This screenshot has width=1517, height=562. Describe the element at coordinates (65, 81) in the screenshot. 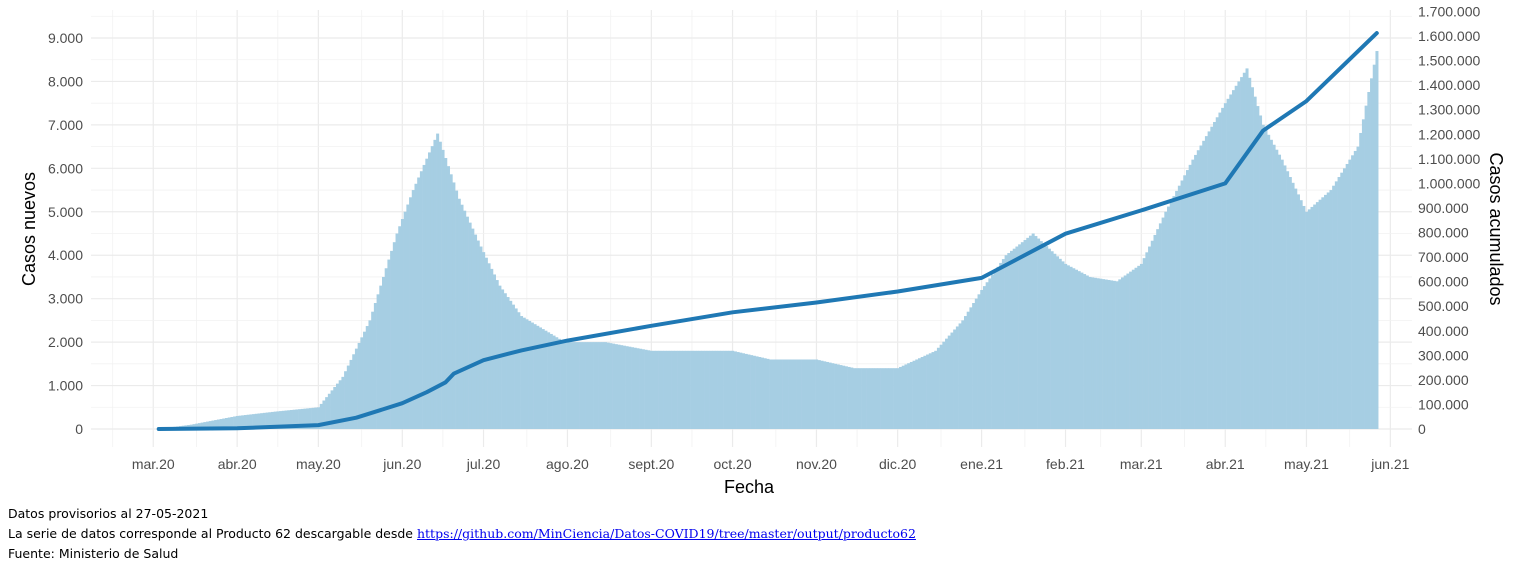

I see `y-left-tick-label: 8.000` at that location.